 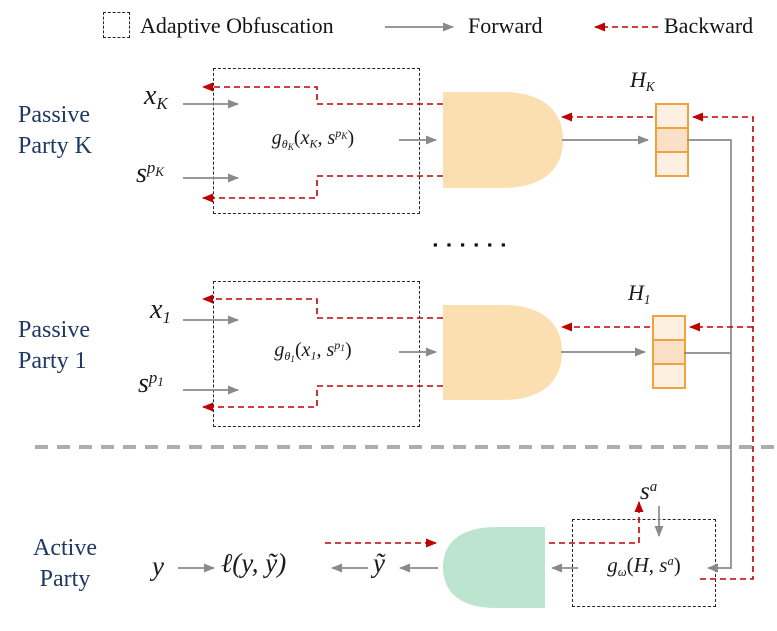 I want to click on party-k-input-x-label: xK, so click(x=156, y=96).